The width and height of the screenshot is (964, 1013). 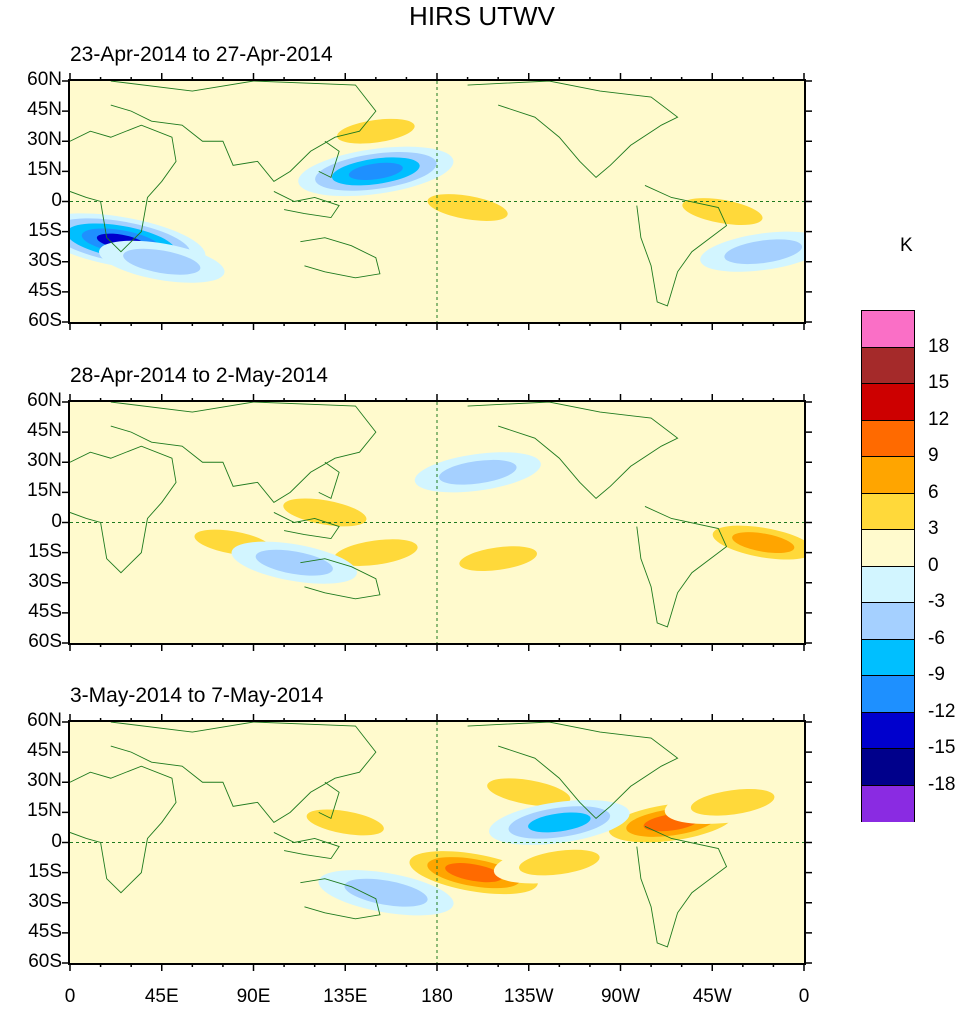 I want to click on colorbar-label: -15, so click(x=942, y=747).